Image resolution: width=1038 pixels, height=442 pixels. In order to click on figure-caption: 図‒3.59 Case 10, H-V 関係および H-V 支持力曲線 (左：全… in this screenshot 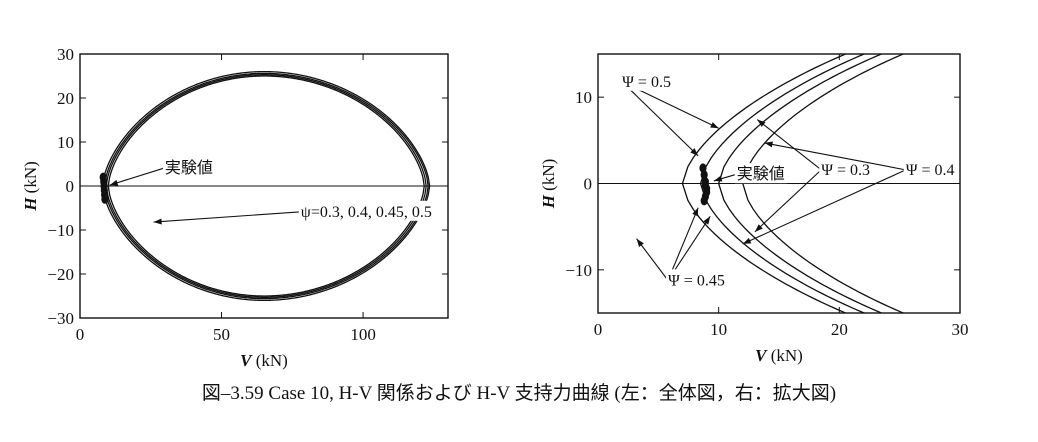, I will do `click(519, 393)`.